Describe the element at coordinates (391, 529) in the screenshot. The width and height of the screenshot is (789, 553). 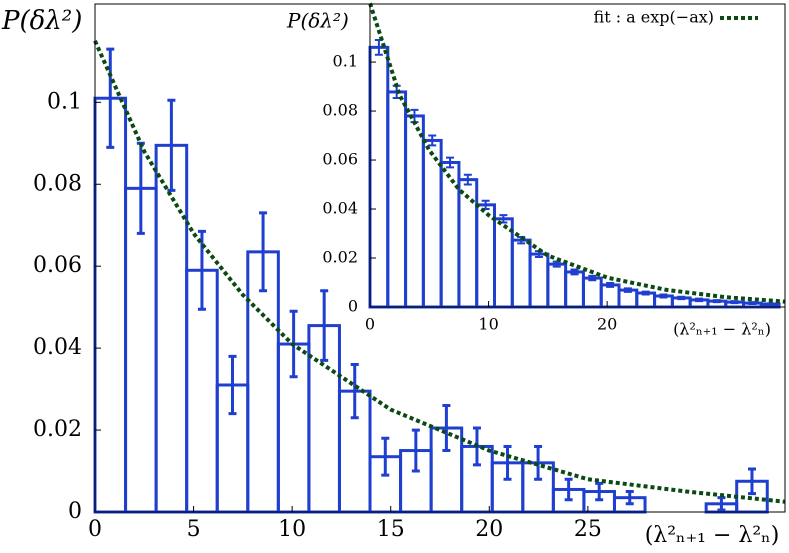
I see `x-tick-label: 15` at that location.